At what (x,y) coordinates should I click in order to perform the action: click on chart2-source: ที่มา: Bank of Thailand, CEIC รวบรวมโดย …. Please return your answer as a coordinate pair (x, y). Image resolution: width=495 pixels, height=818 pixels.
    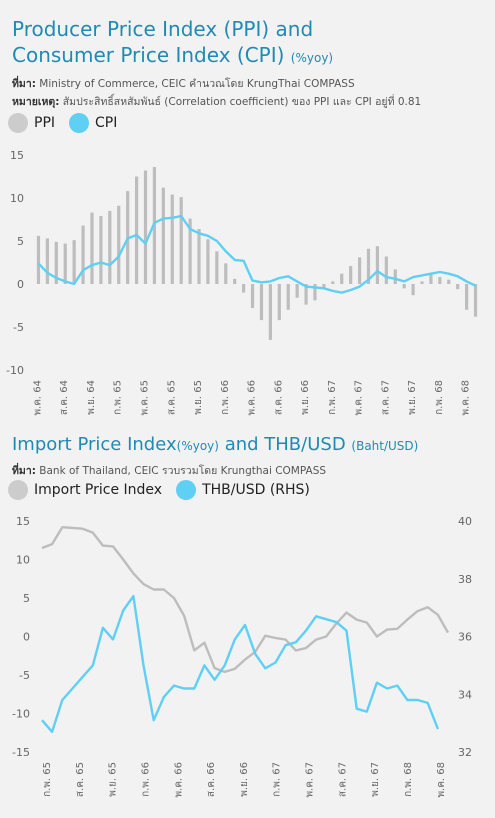
    Looking at the image, I should click on (169, 470).